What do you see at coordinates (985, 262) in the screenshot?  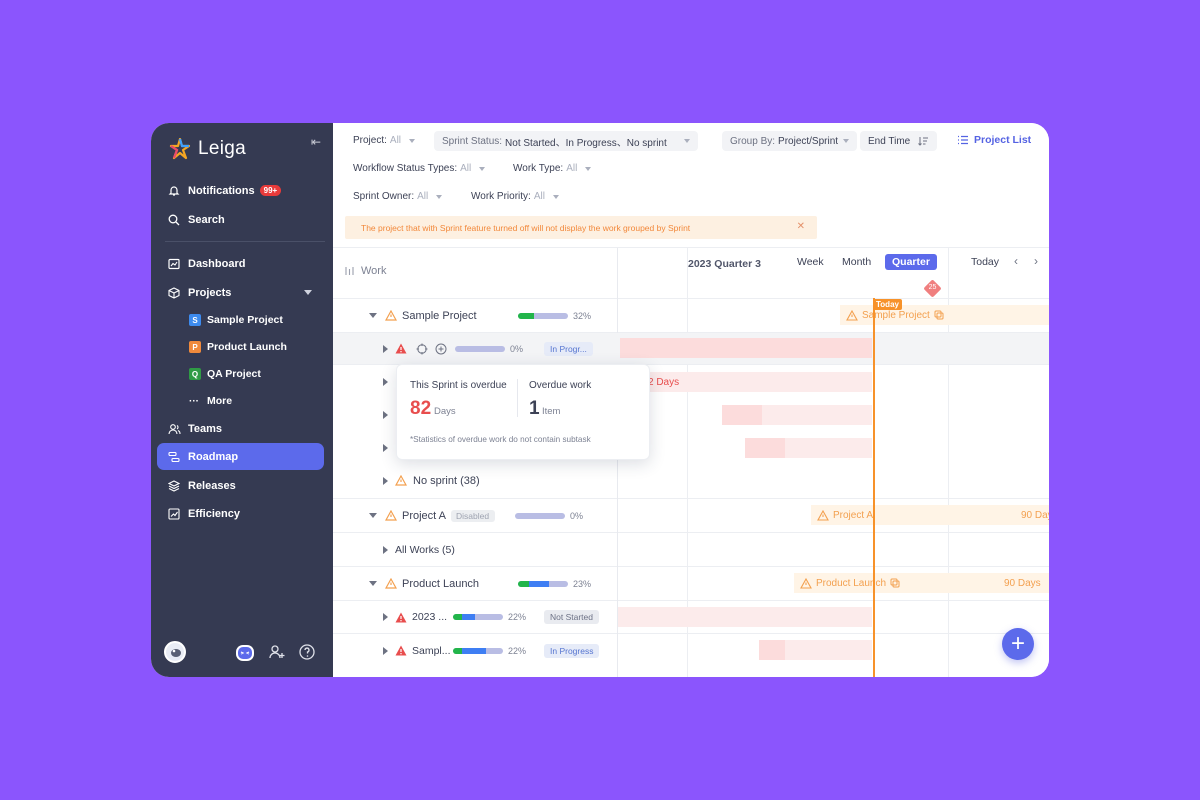 I see `today-button: Today` at bounding box center [985, 262].